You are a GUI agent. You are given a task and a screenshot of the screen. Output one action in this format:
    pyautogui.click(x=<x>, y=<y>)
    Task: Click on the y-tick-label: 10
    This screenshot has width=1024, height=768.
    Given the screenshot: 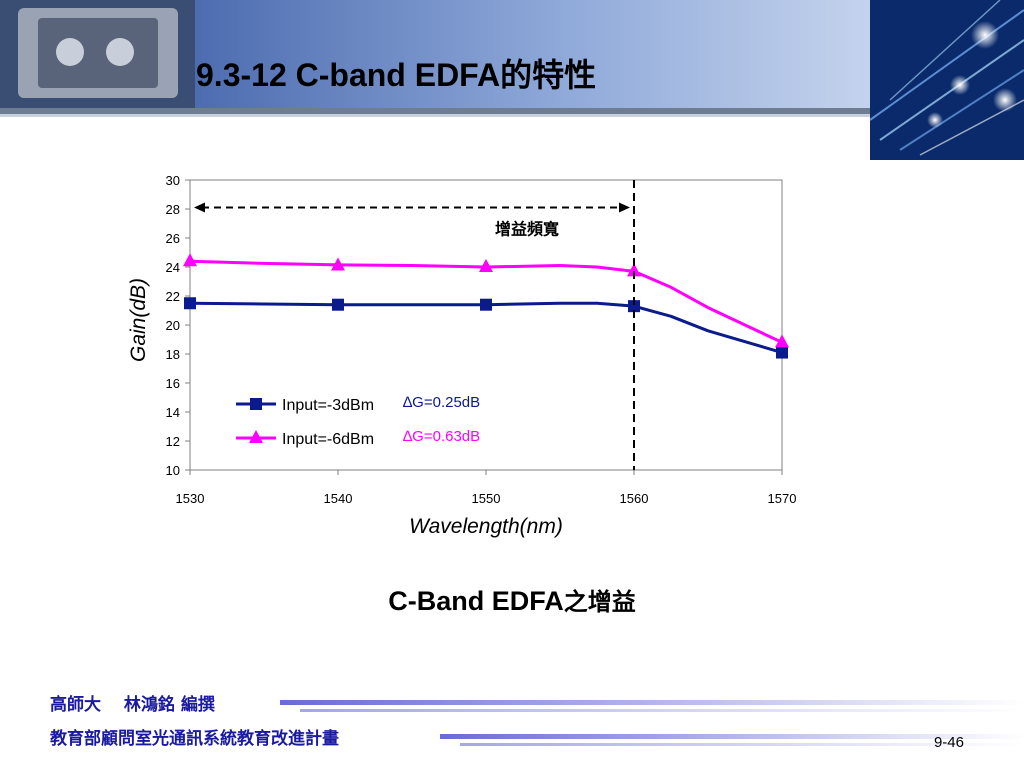 What is the action you would take?
    pyautogui.click(x=173, y=470)
    